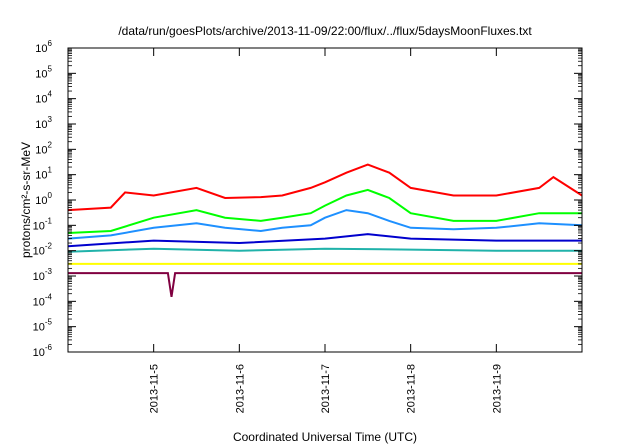 This screenshot has width=640, height=448. Describe the element at coordinates (43, 351) in the screenshot. I see `y-tick-label: 10⁻⁶` at that location.